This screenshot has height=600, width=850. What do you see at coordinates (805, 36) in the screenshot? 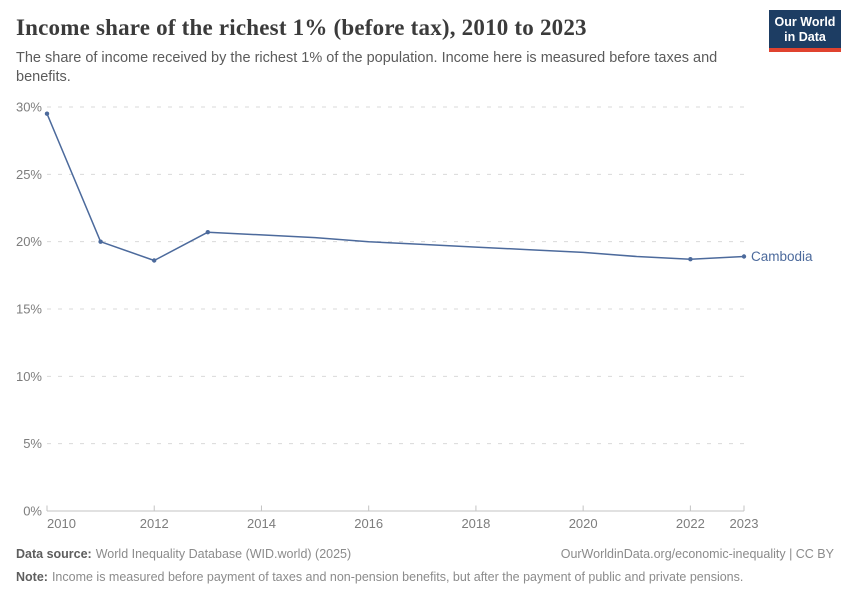
I see `owid-logo-line2: in Data` at bounding box center [805, 36].